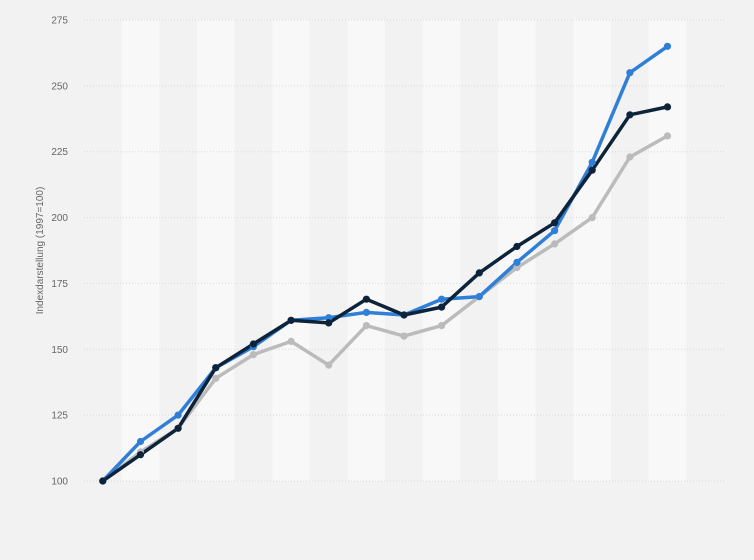 This screenshot has width=754, height=560. What do you see at coordinates (59, 350) in the screenshot?
I see `y-tick-label: 150` at bounding box center [59, 350].